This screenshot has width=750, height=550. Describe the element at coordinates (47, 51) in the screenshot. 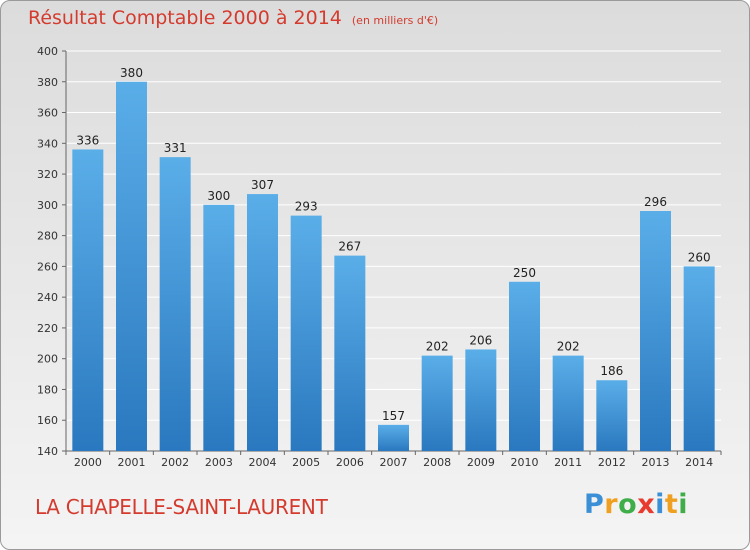

I see `y-tick-label: 400` at that location.